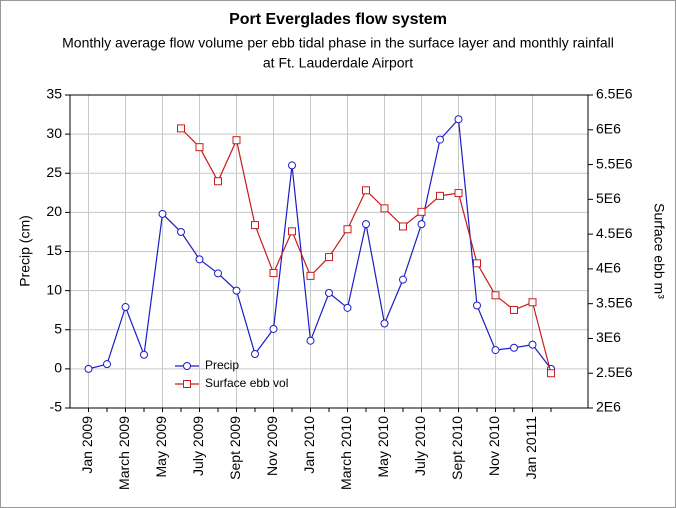 The height and width of the screenshot is (508, 676). I want to click on y2-tick-label: 6E6, so click(608, 128).